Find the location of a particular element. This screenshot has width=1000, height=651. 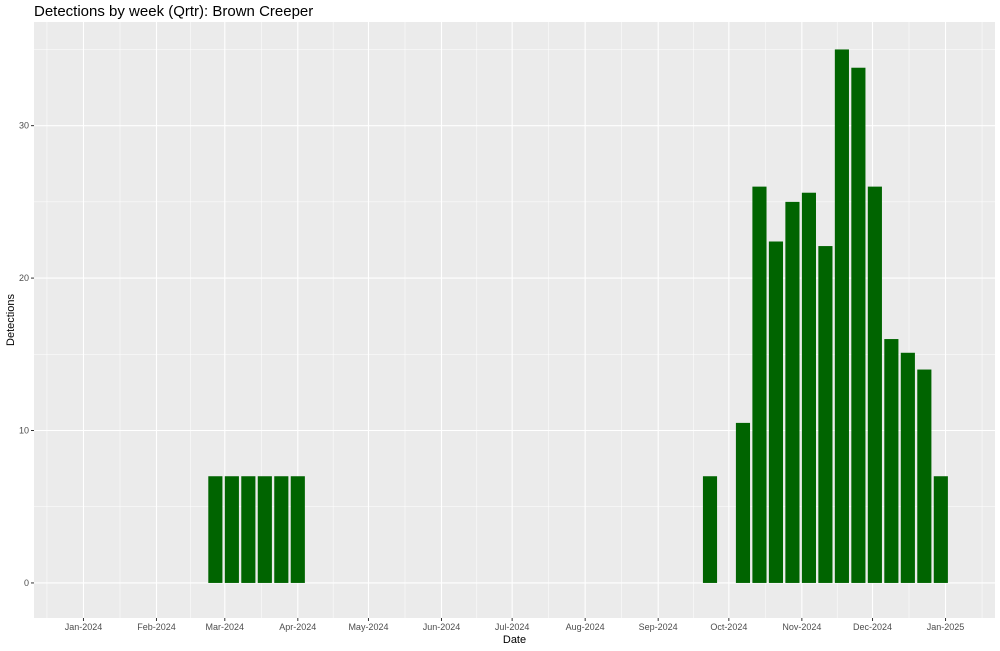

x-tick-label: Nov-2024 is located at coordinates (801, 627).